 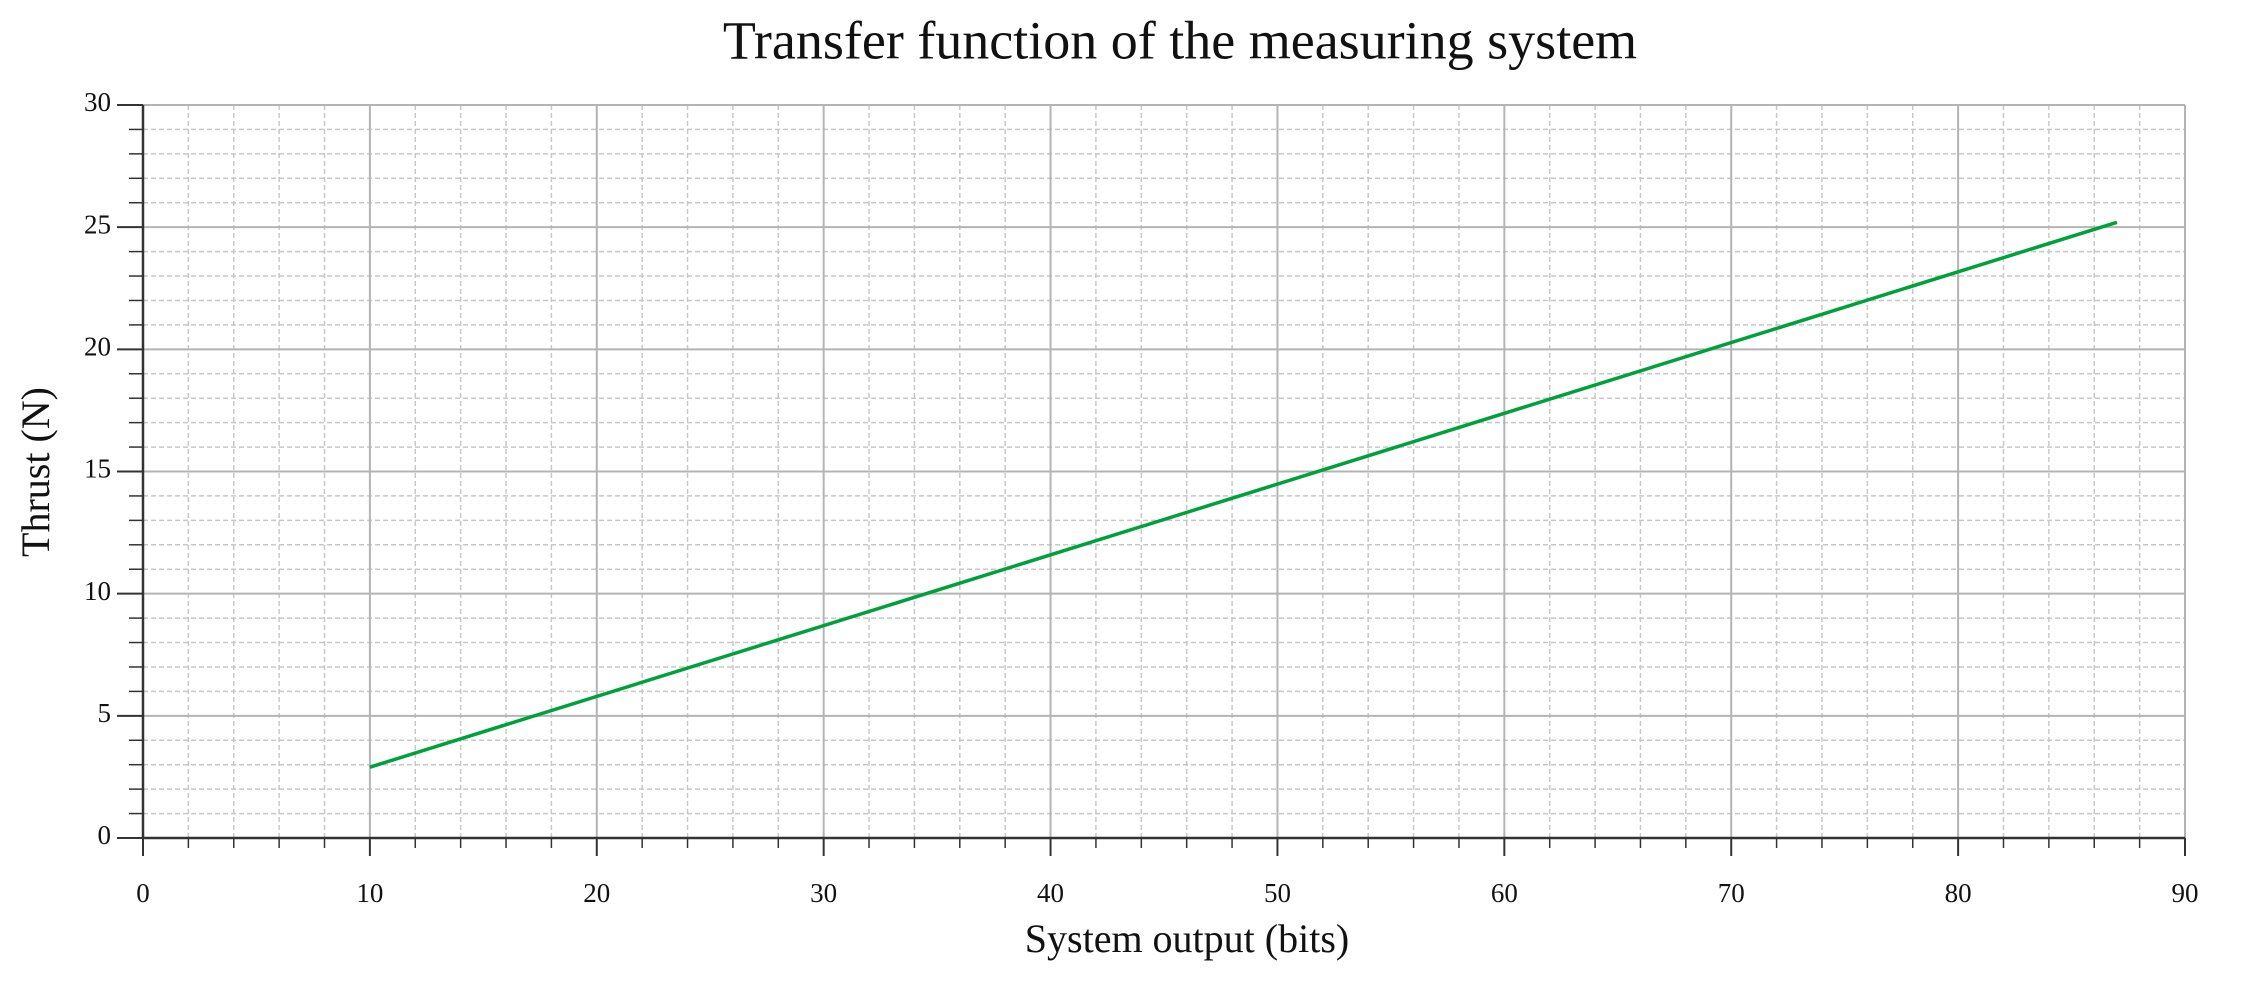 I want to click on x-tick-label: 90, so click(x=2185, y=893).